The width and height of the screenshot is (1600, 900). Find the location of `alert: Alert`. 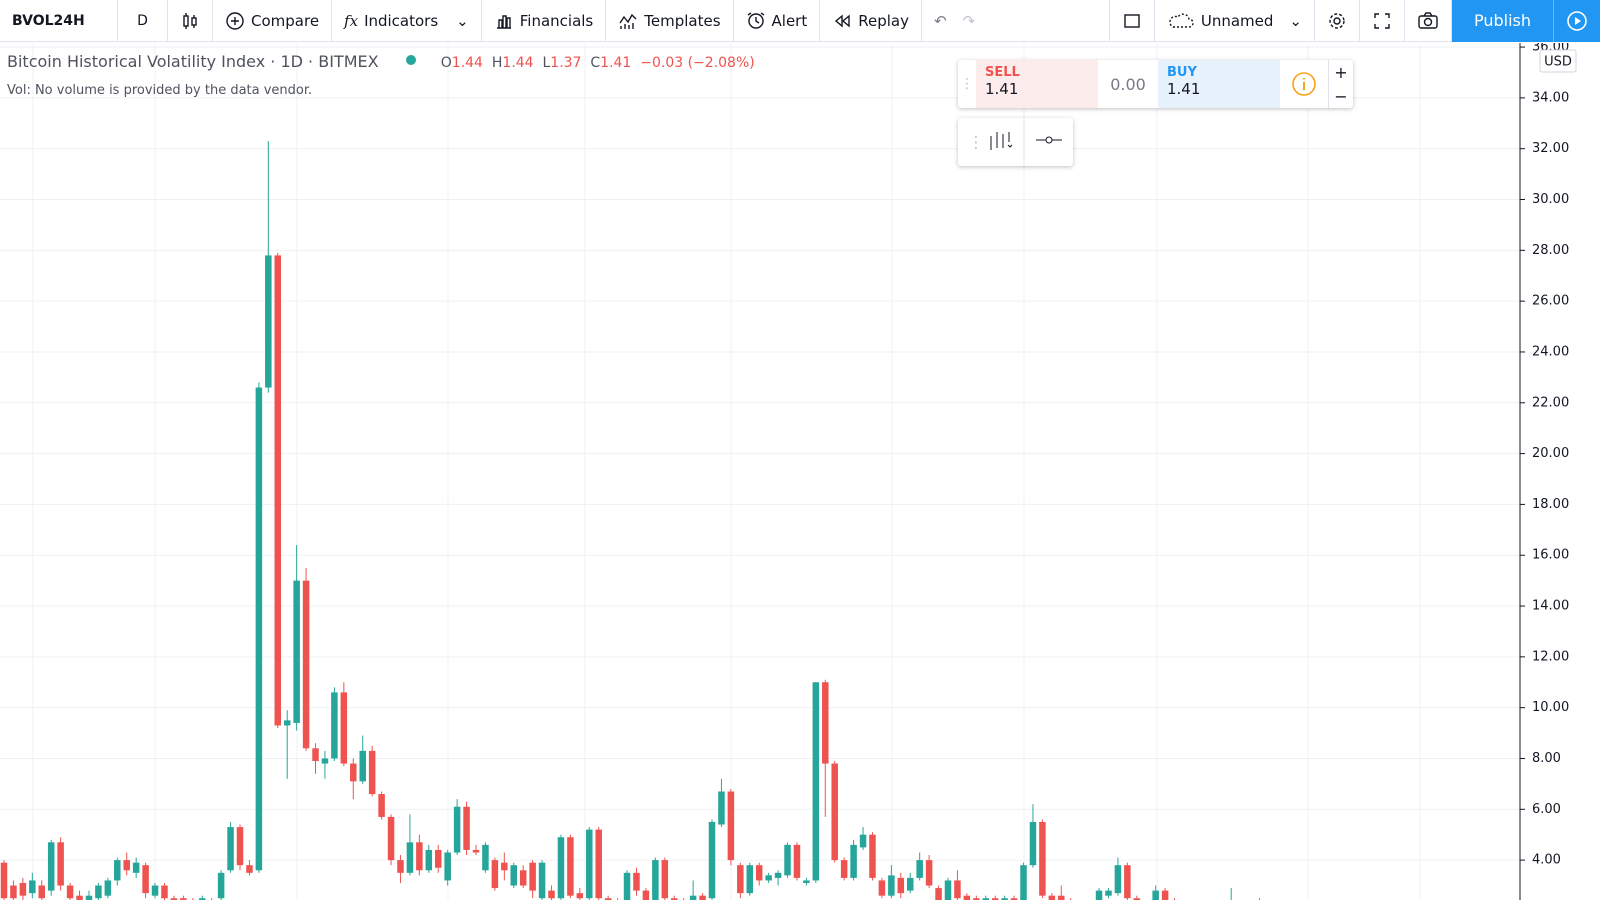

alert: Alert is located at coordinates (777, 21).